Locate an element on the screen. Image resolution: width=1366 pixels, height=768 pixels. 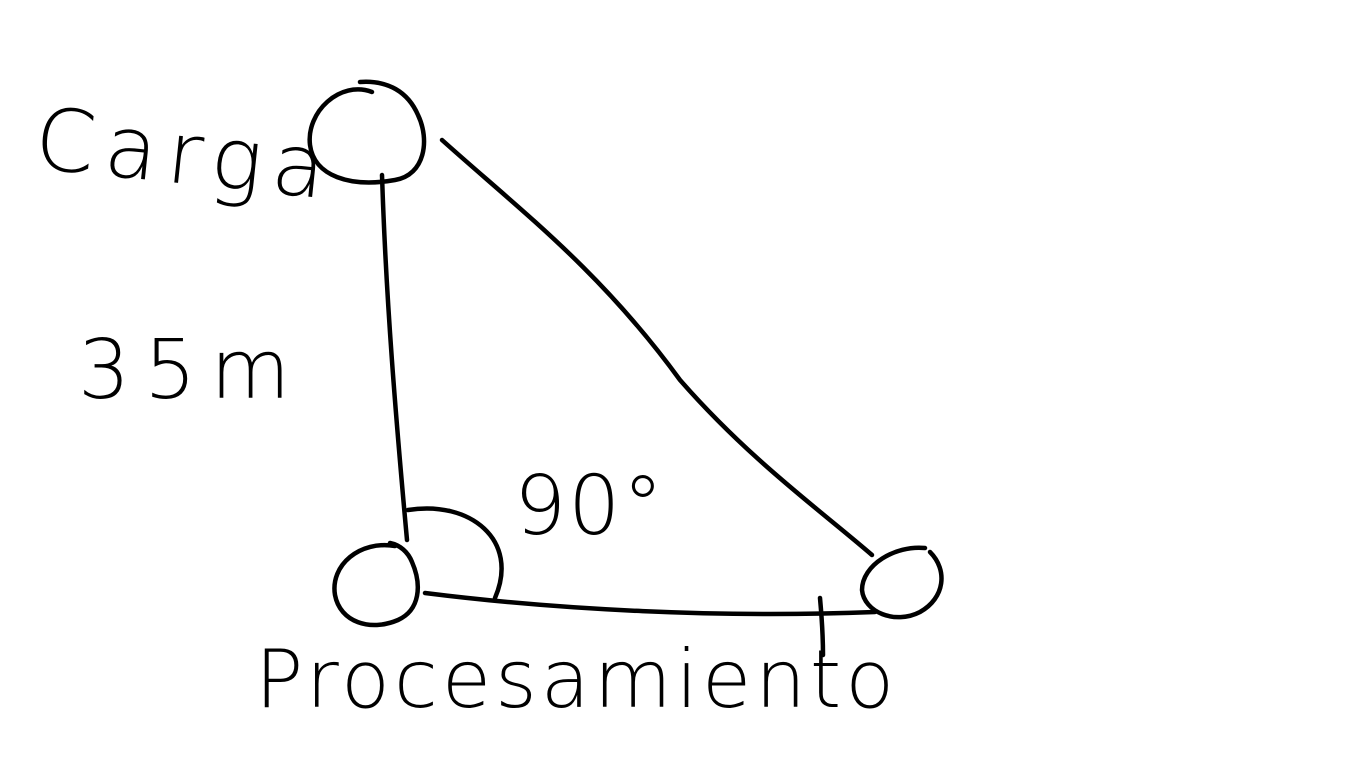
node-bottom-right-circle is located at coordinates (901, 582).